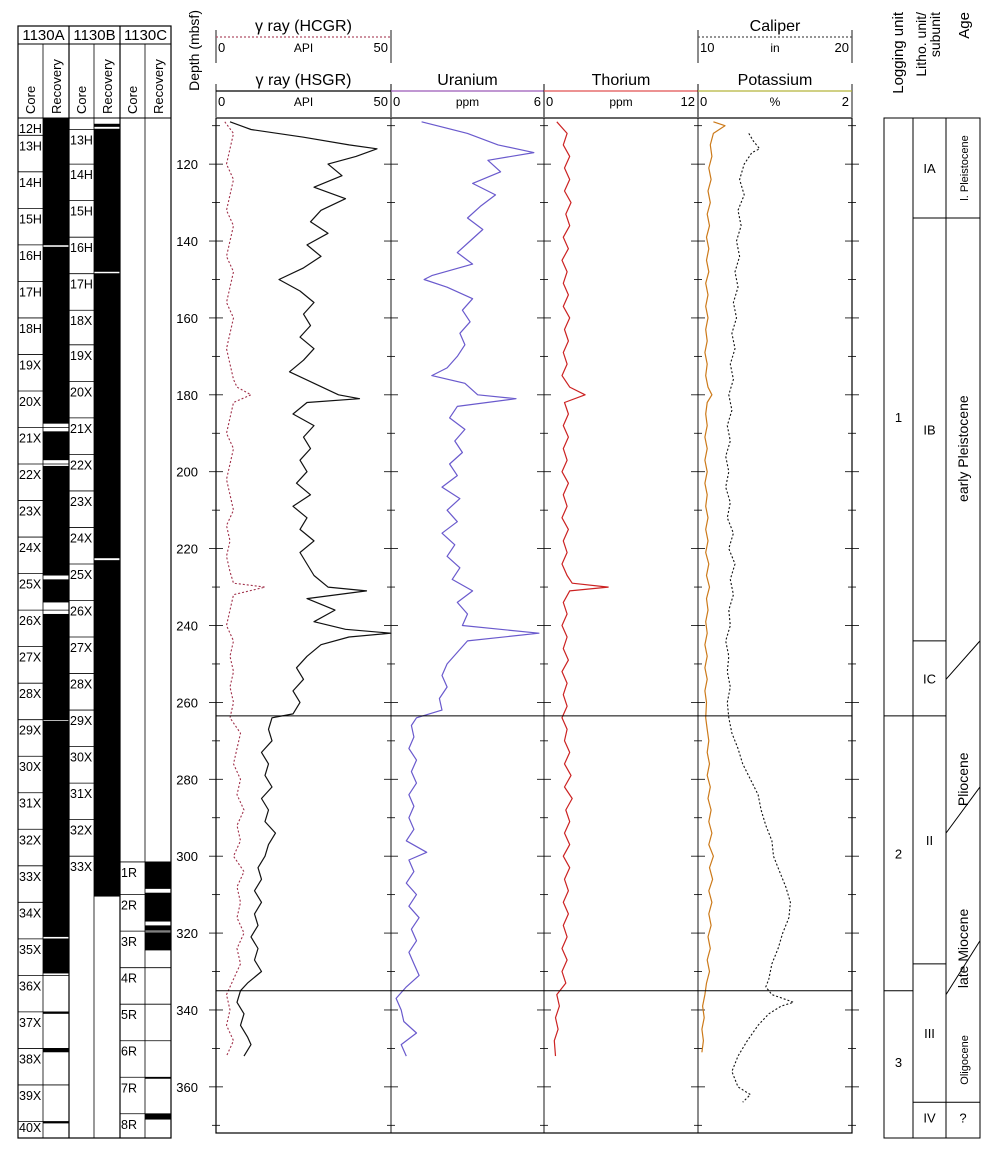  I want to click on core-label: 21X, so click(30, 438).